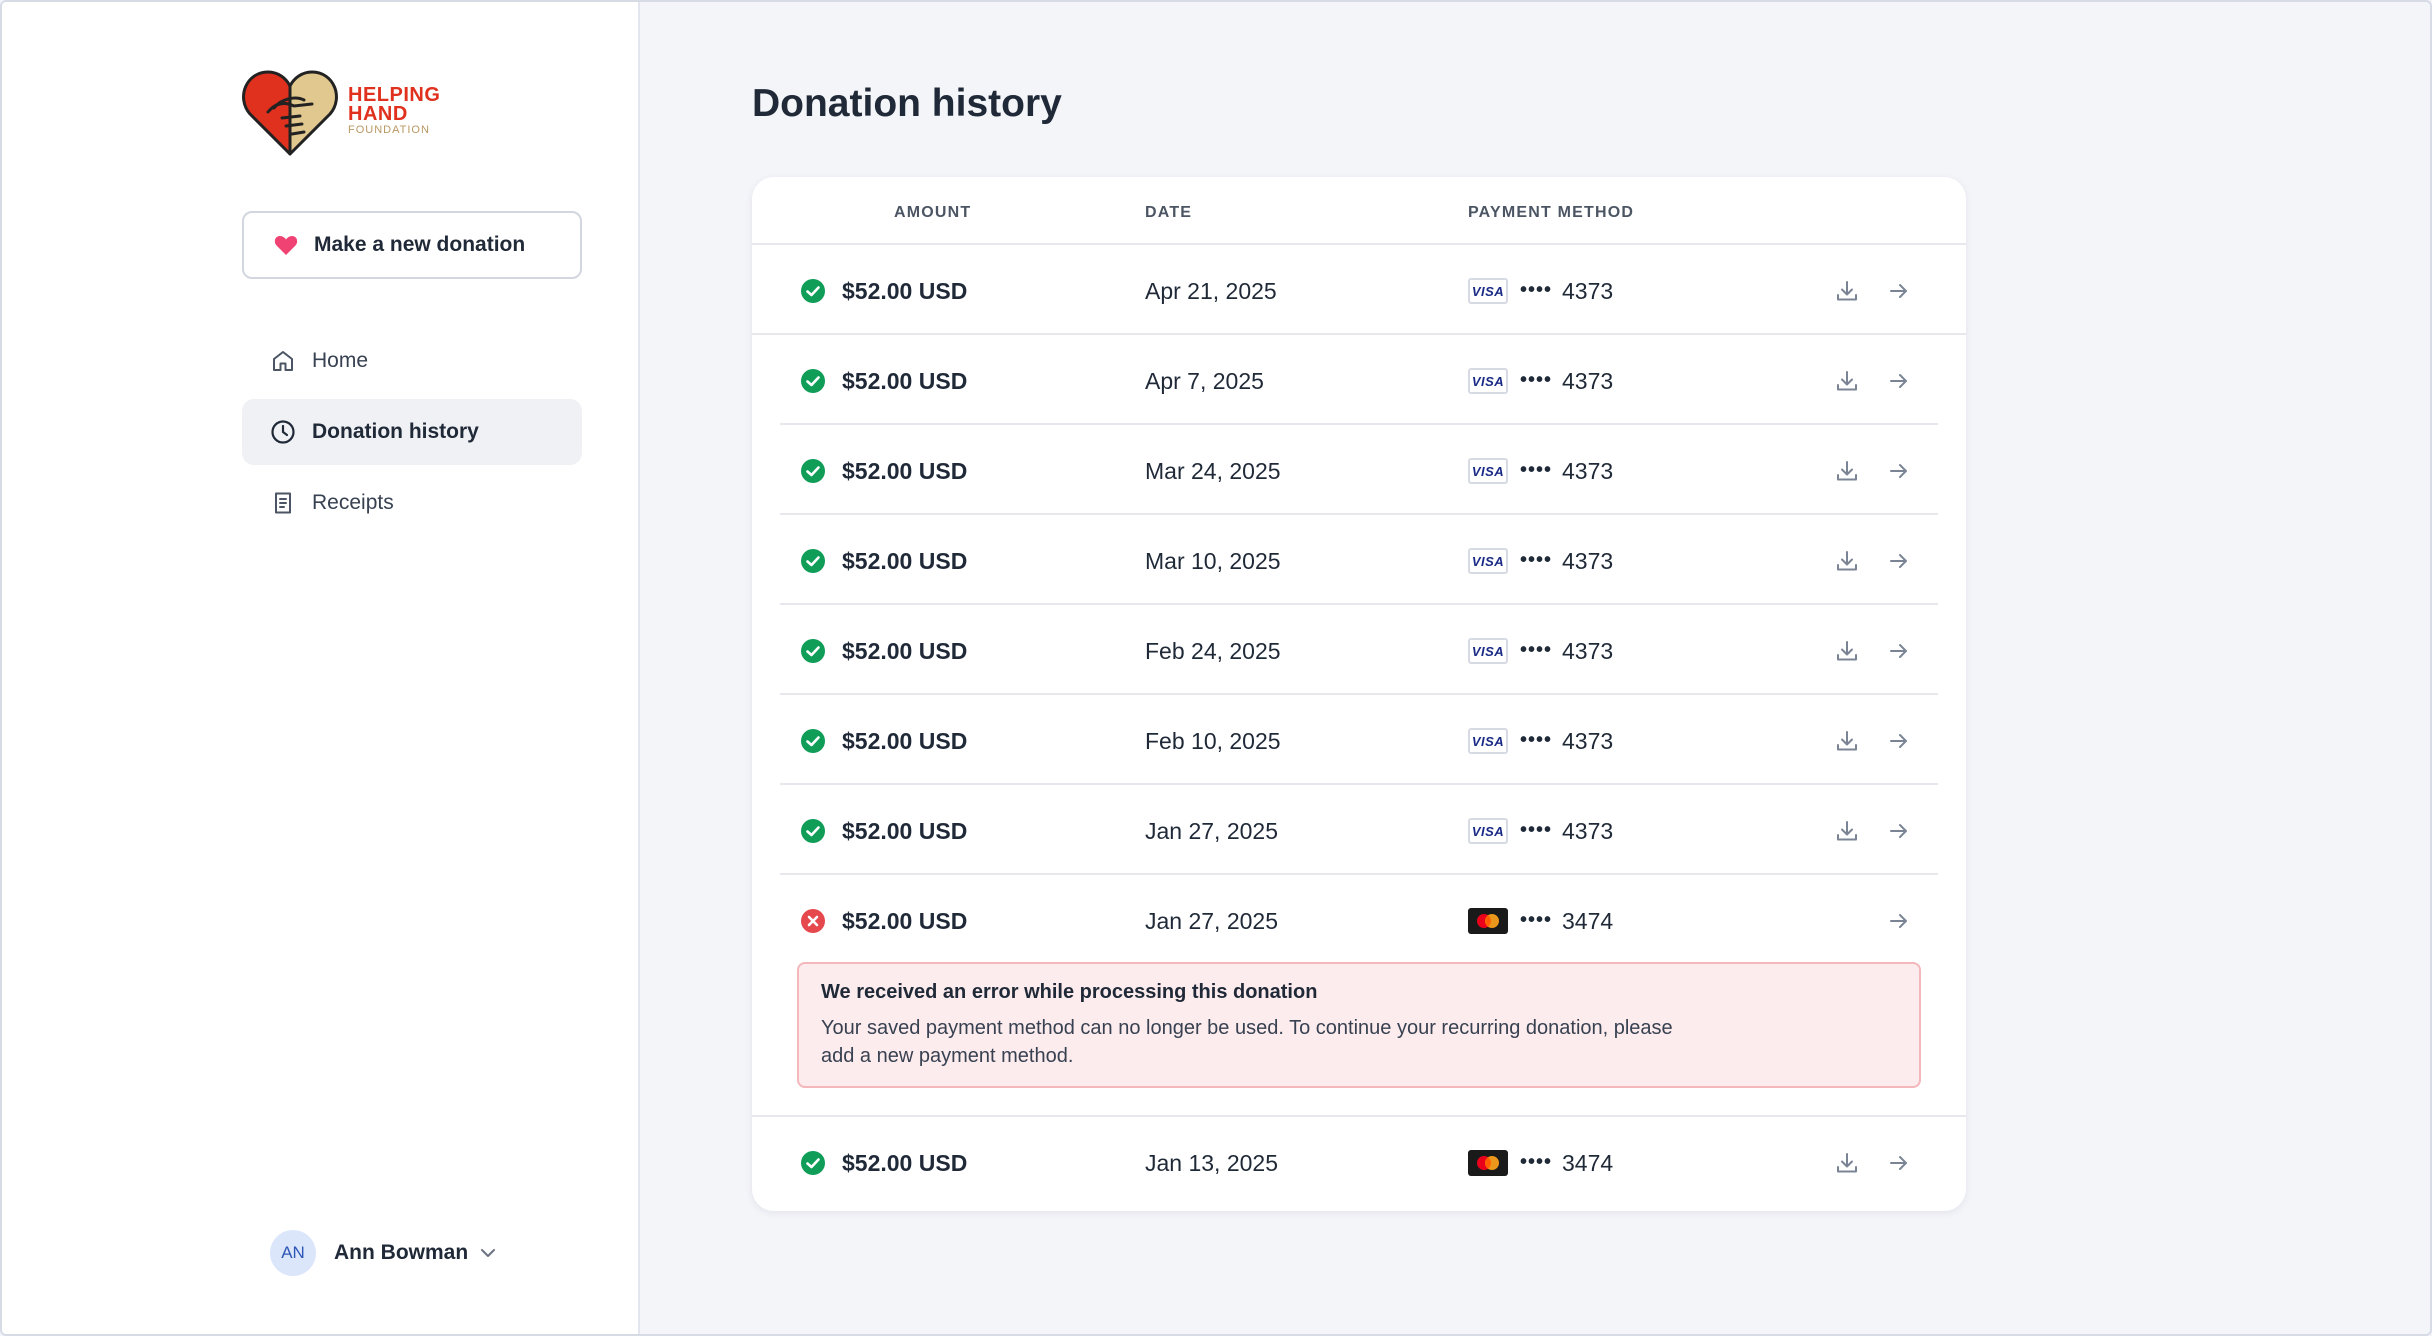 This screenshot has height=1336, width=2432. Describe the element at coordinates (353, 502) in the screenshot. I see `sidebar-item-label: Receipts` at that location.